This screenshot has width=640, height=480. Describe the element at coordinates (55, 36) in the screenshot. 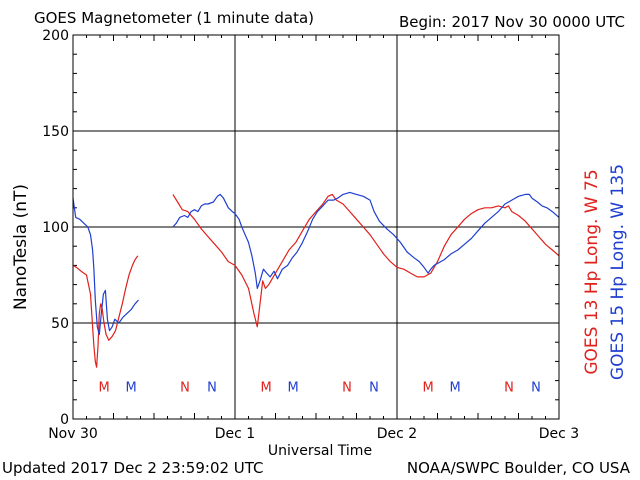

I see `y-tick-label: 200` at that location.